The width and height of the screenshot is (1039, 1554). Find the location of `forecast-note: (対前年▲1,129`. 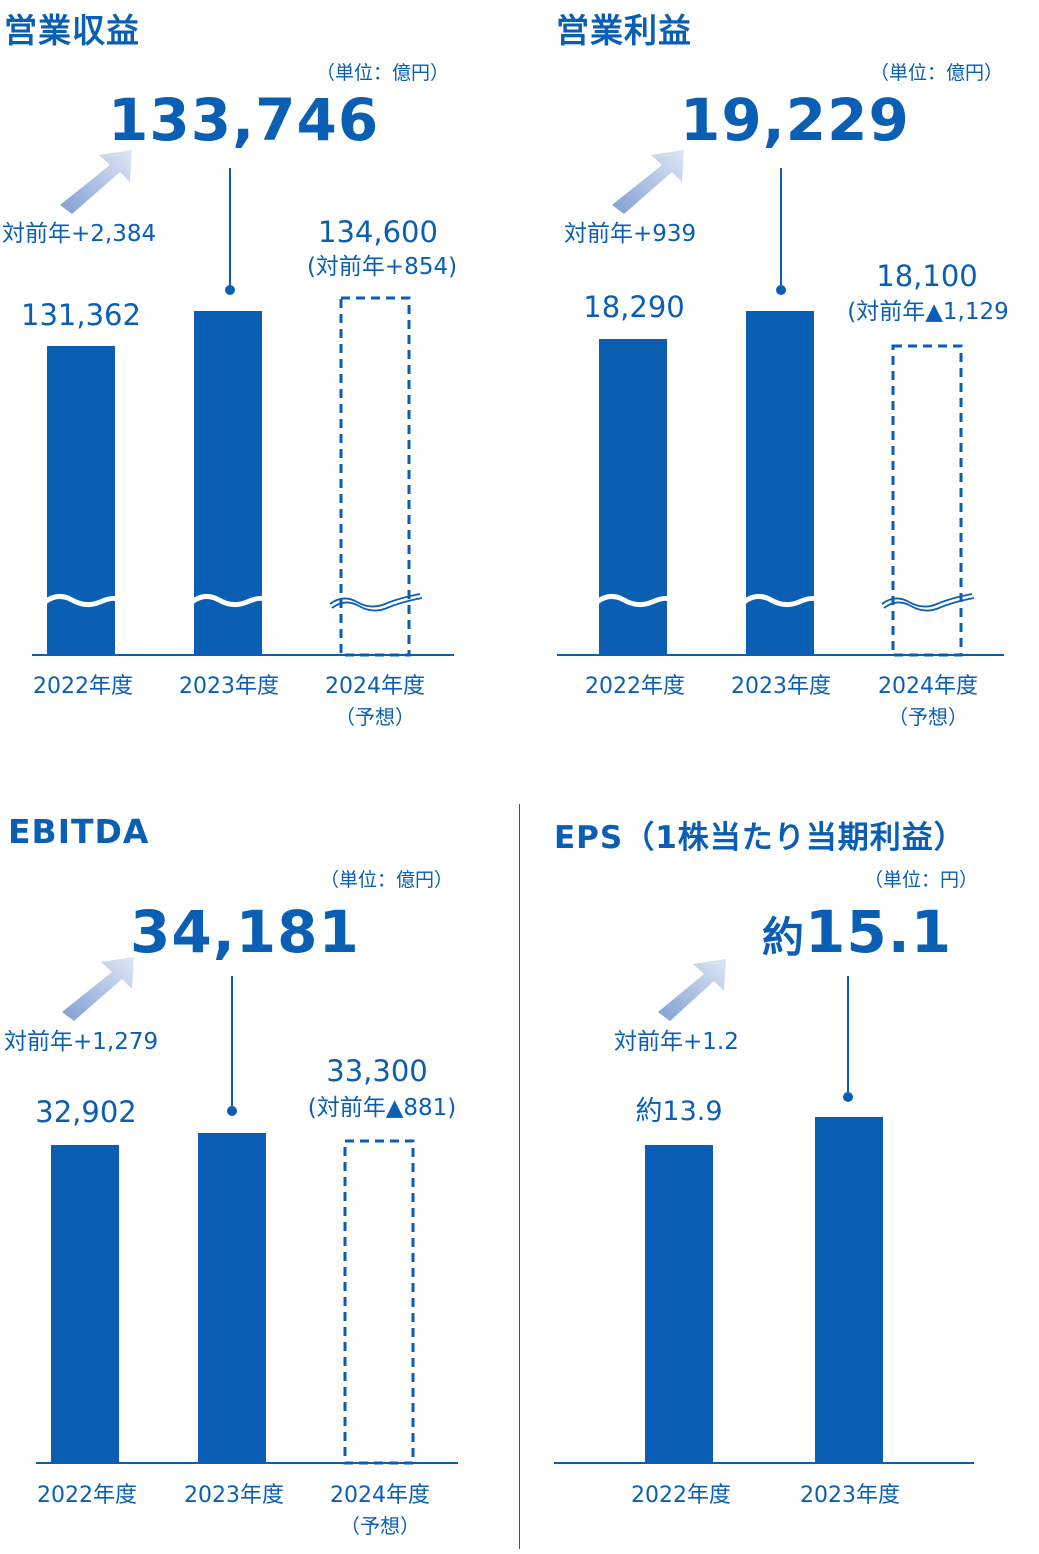

forecast-note: (対前年▲1,129 is located at coordinates (928, 312).